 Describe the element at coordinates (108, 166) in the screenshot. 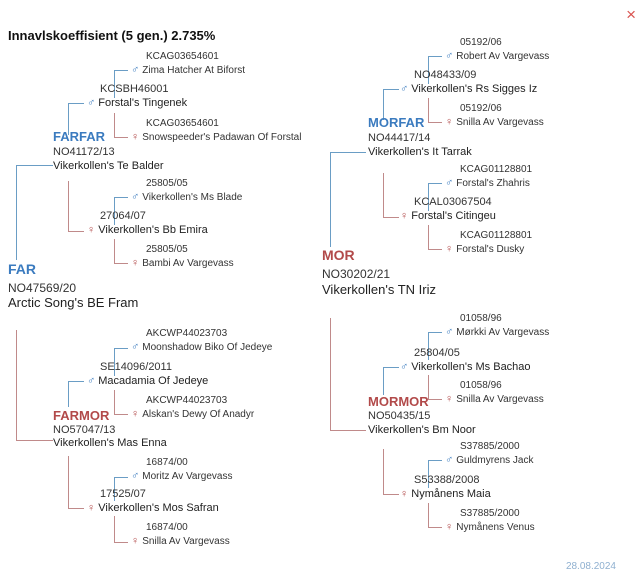

I see `farfar-name: Vikerkollen's Te Balder` at that location.